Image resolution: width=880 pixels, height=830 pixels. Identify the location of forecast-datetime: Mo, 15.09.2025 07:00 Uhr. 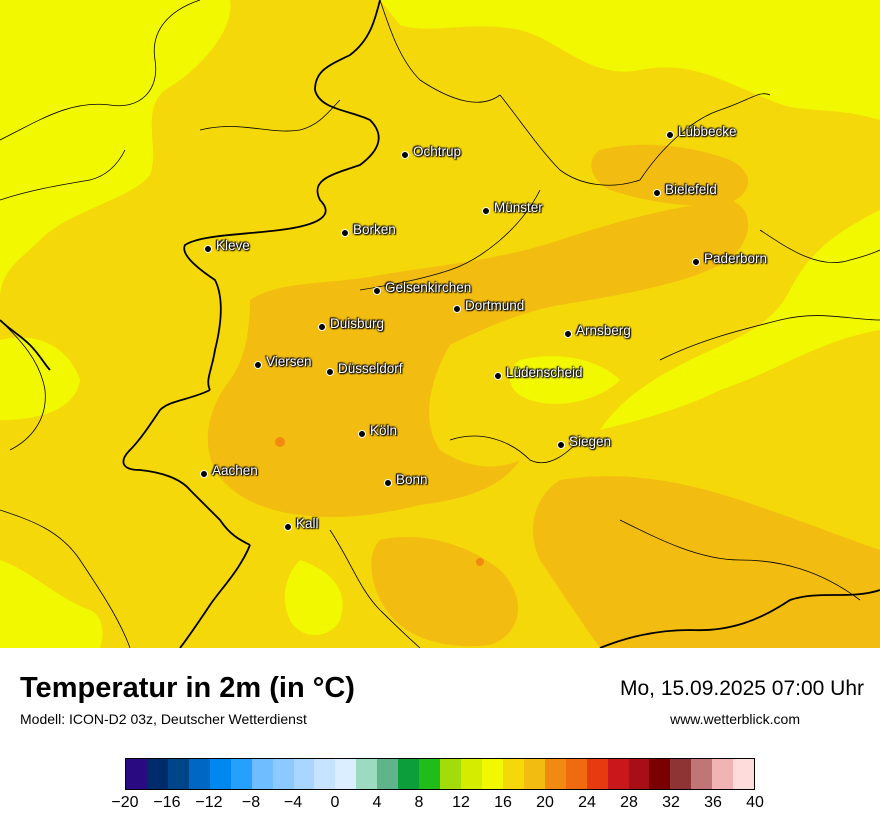
(741, 688).